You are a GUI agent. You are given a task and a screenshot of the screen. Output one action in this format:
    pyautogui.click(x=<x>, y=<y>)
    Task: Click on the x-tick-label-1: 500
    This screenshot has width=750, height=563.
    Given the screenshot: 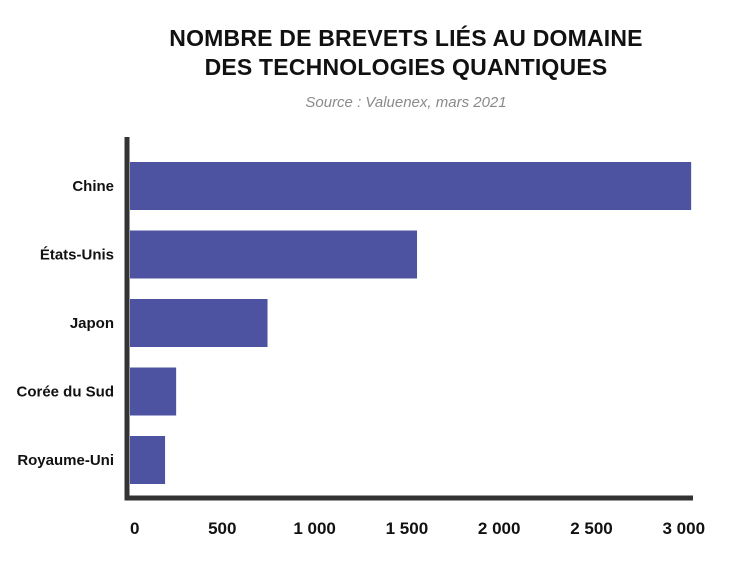 What is the action you would take?
    pyautogui.click(x=222, y=528)
    